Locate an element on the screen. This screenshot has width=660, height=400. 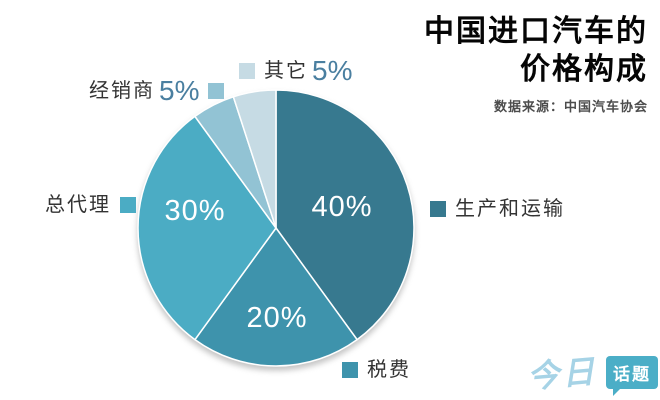
legend-item-tax: 税费 is located at coordinates (376, 370).